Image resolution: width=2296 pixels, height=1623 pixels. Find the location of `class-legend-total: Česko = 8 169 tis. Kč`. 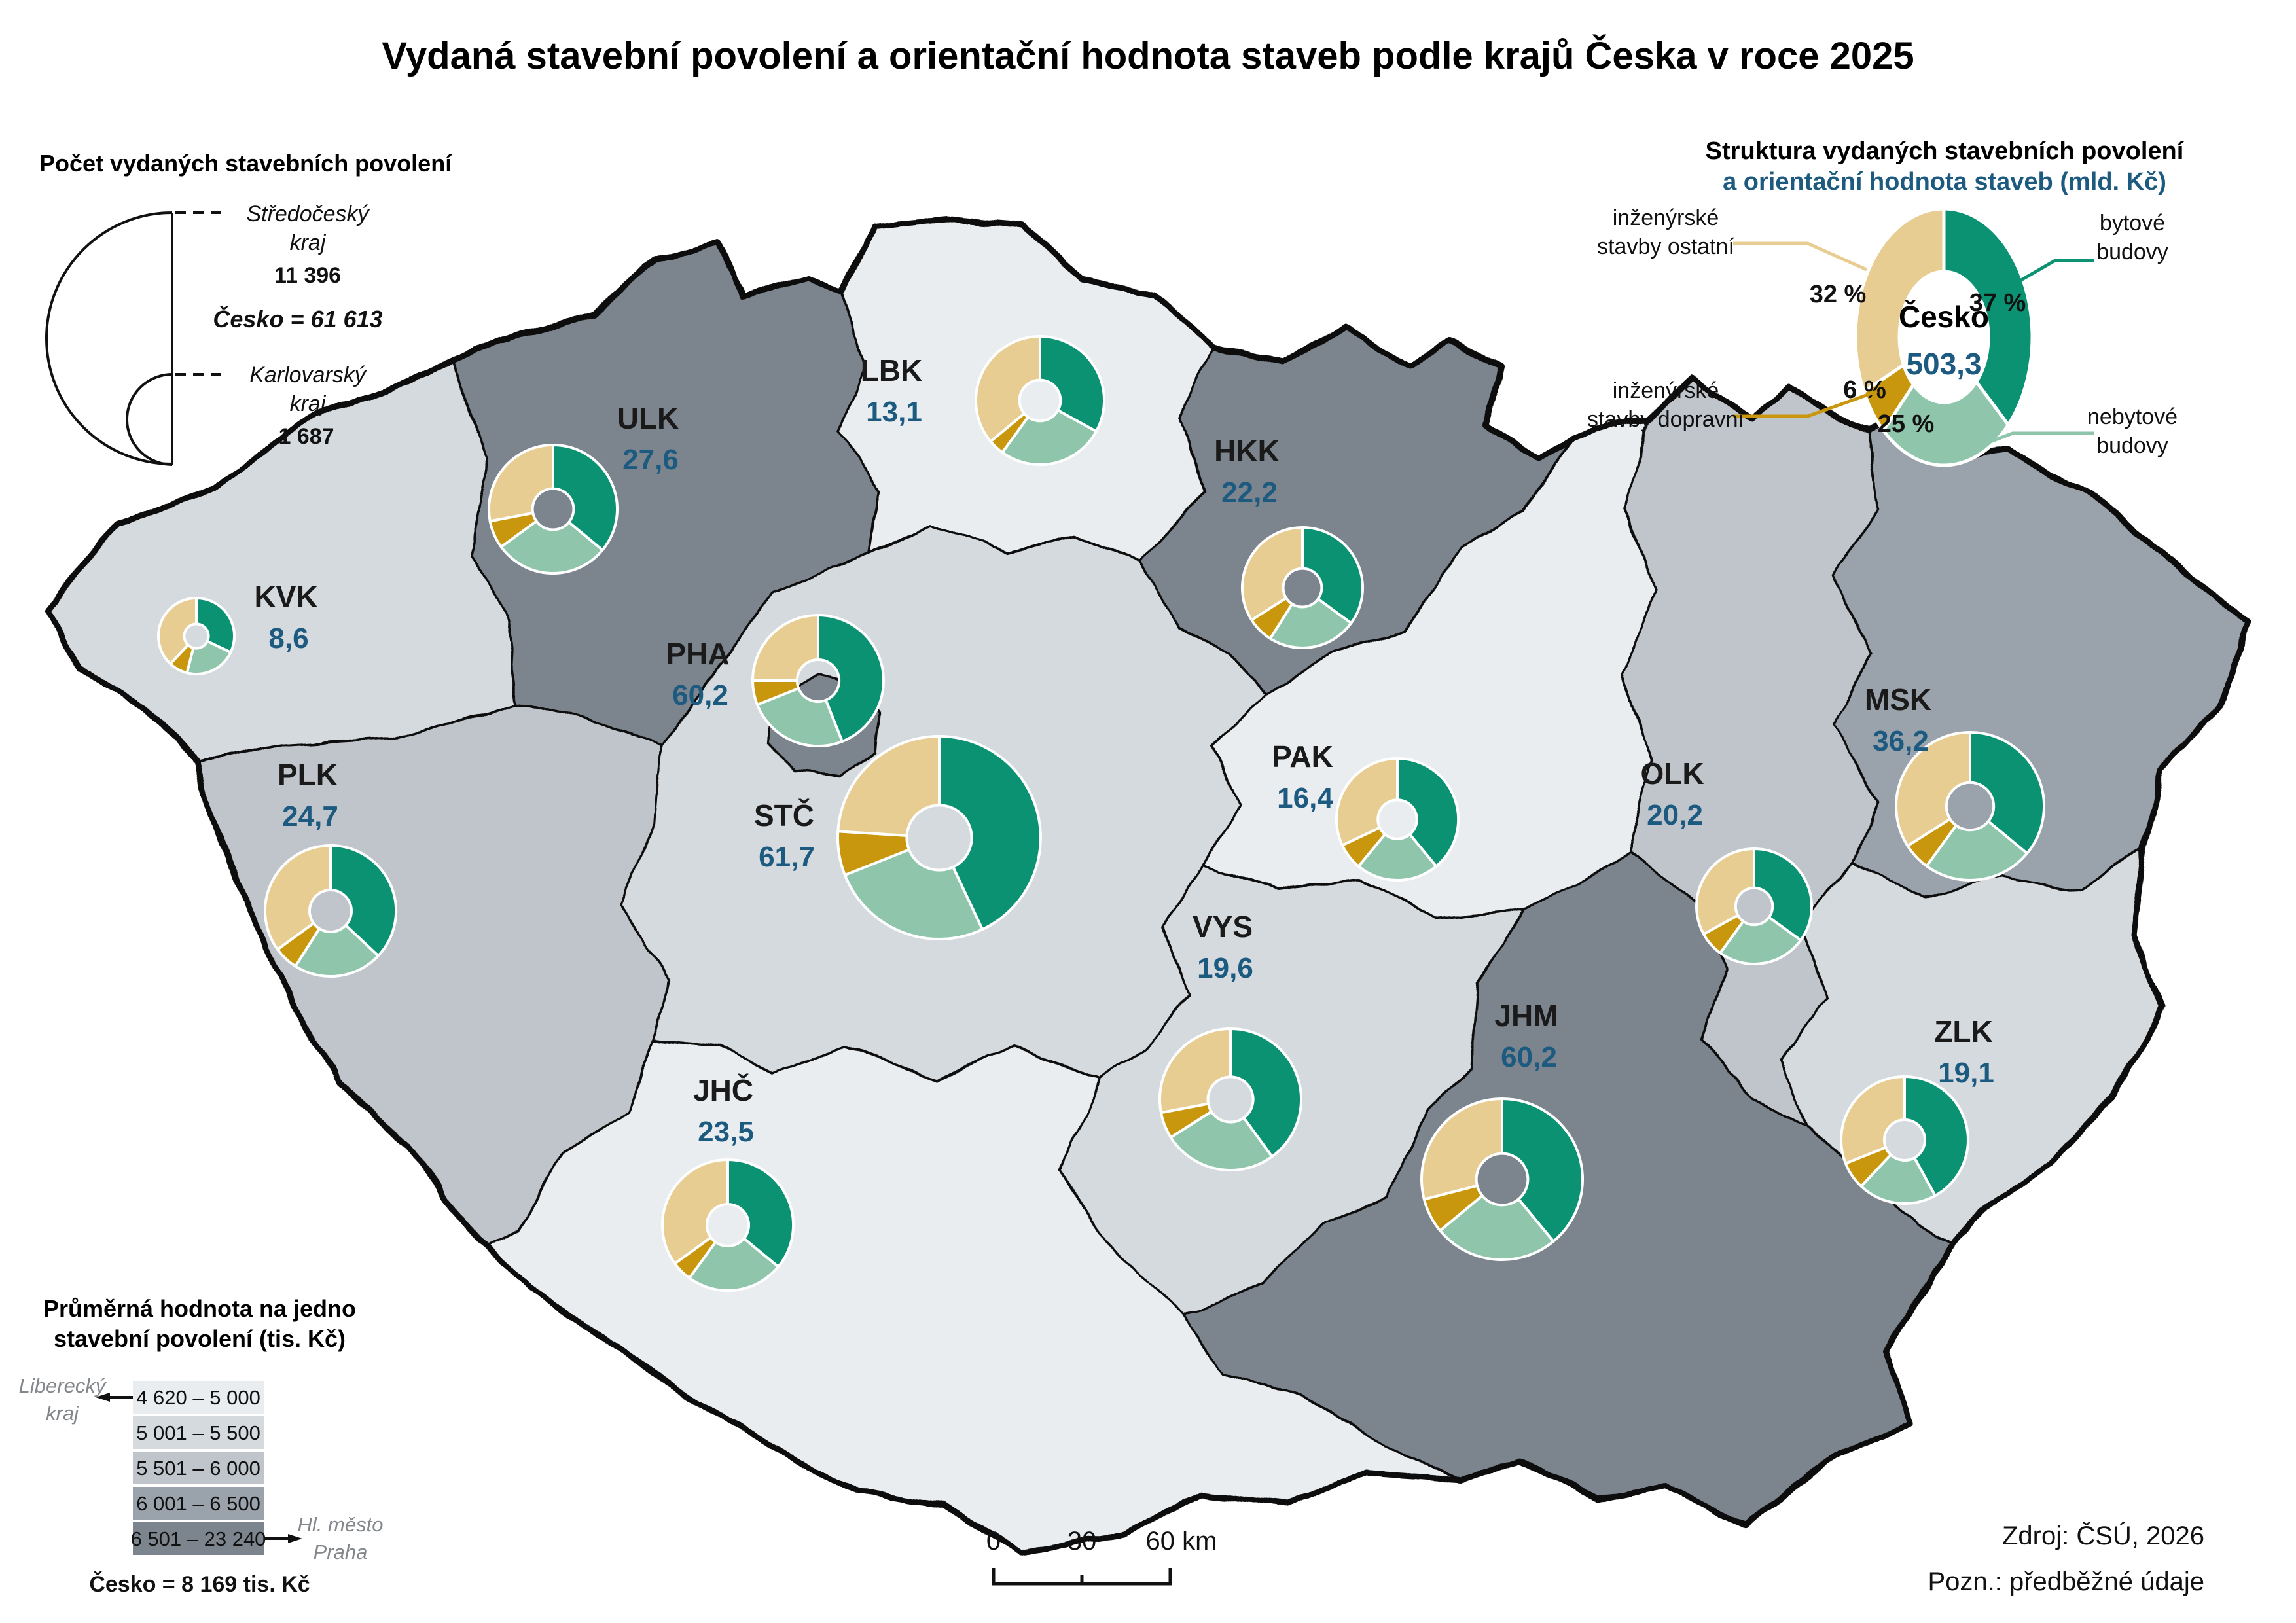

class-legend-total: Česko = 8 169 tis. Kč is located at coordinates (199, 1584).